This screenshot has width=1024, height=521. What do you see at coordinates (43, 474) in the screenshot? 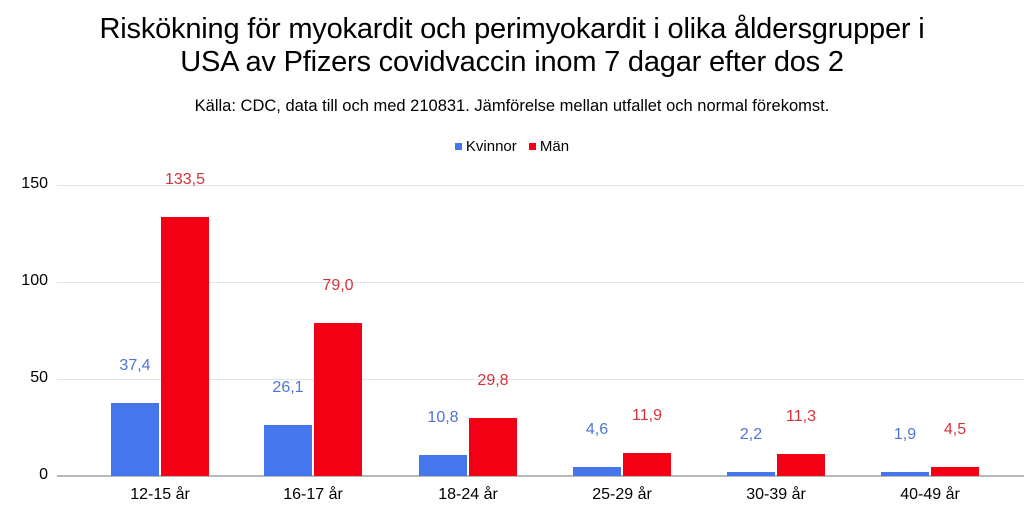
I see `y-axis-tick-label: 0` at bounding box center [43, 474].